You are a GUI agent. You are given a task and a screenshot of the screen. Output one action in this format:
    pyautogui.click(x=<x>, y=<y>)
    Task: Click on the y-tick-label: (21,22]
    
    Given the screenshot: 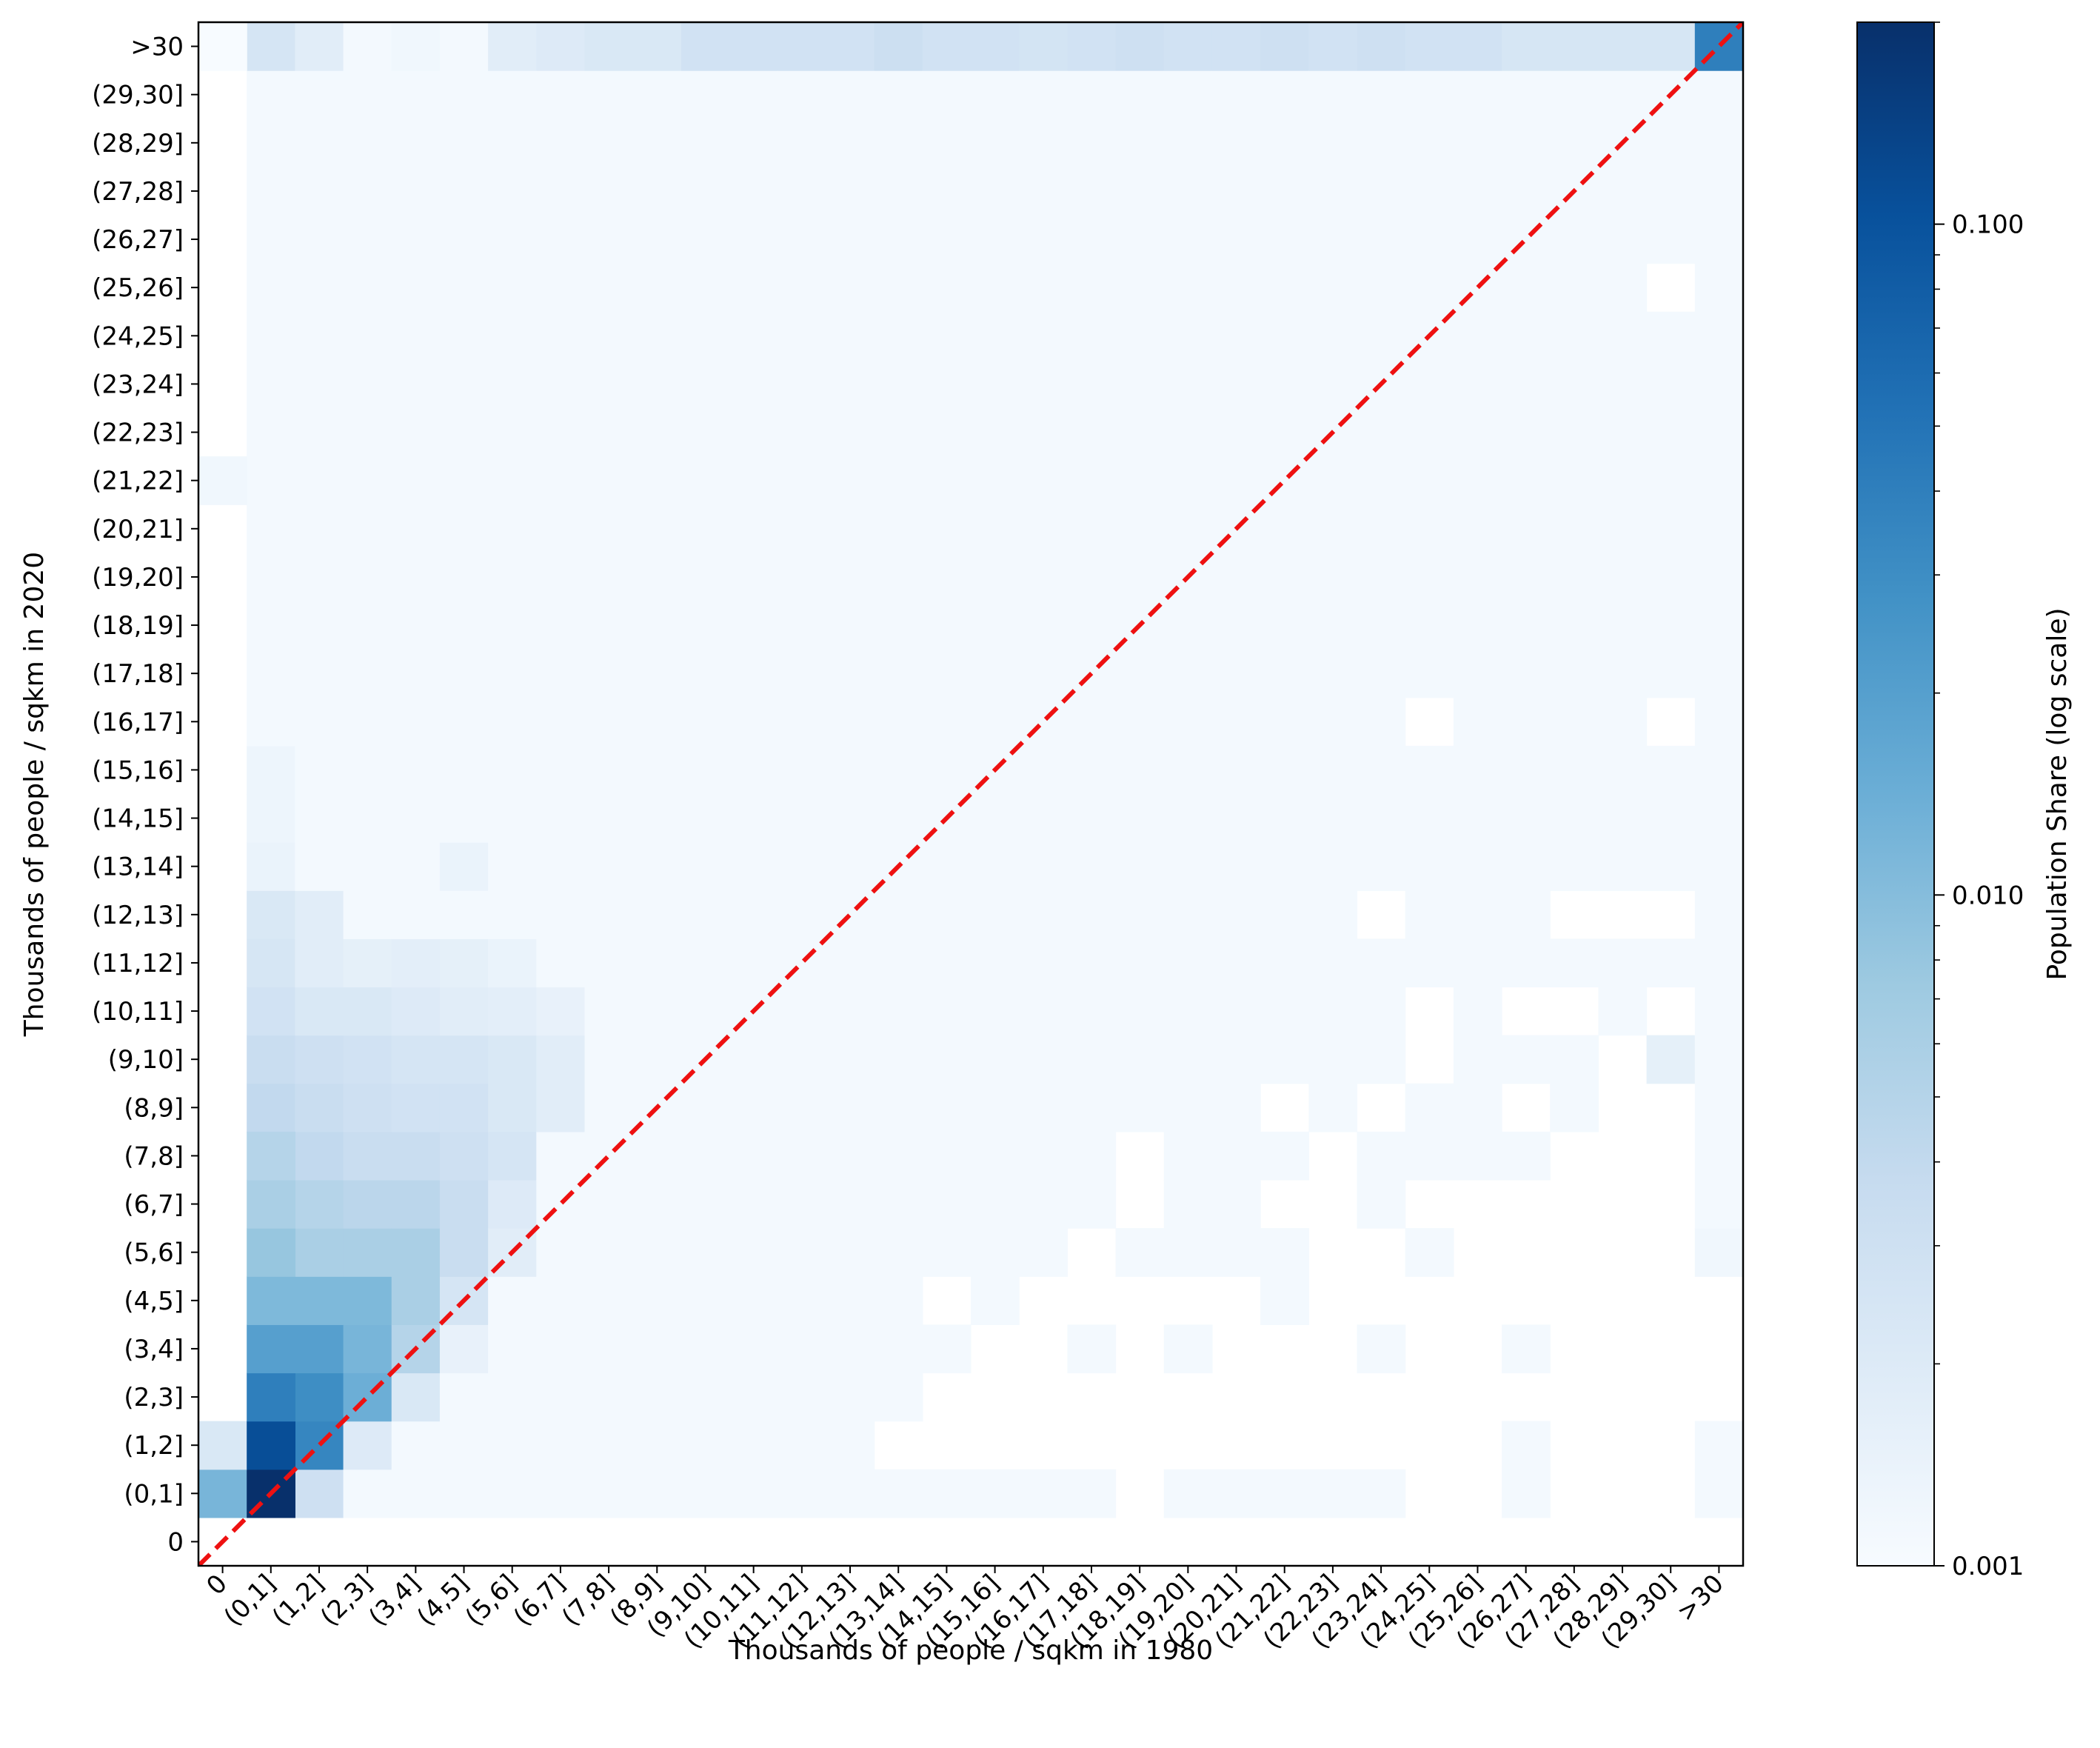 What is the action you would take?
    pyautogui.click(x=138, y=482)
    